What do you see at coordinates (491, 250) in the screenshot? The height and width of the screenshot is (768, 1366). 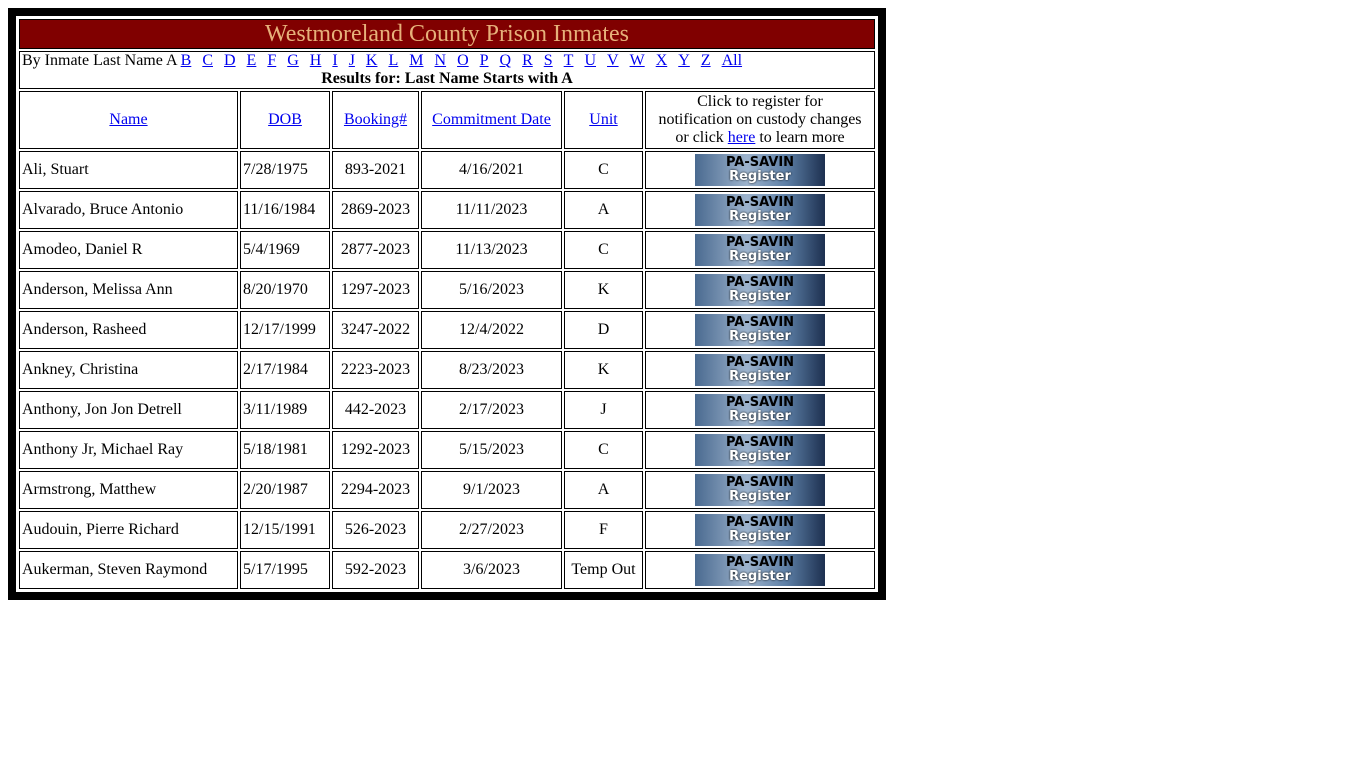 I see `commitment-date: 11/13/2023` at bounding box center [491, 250].